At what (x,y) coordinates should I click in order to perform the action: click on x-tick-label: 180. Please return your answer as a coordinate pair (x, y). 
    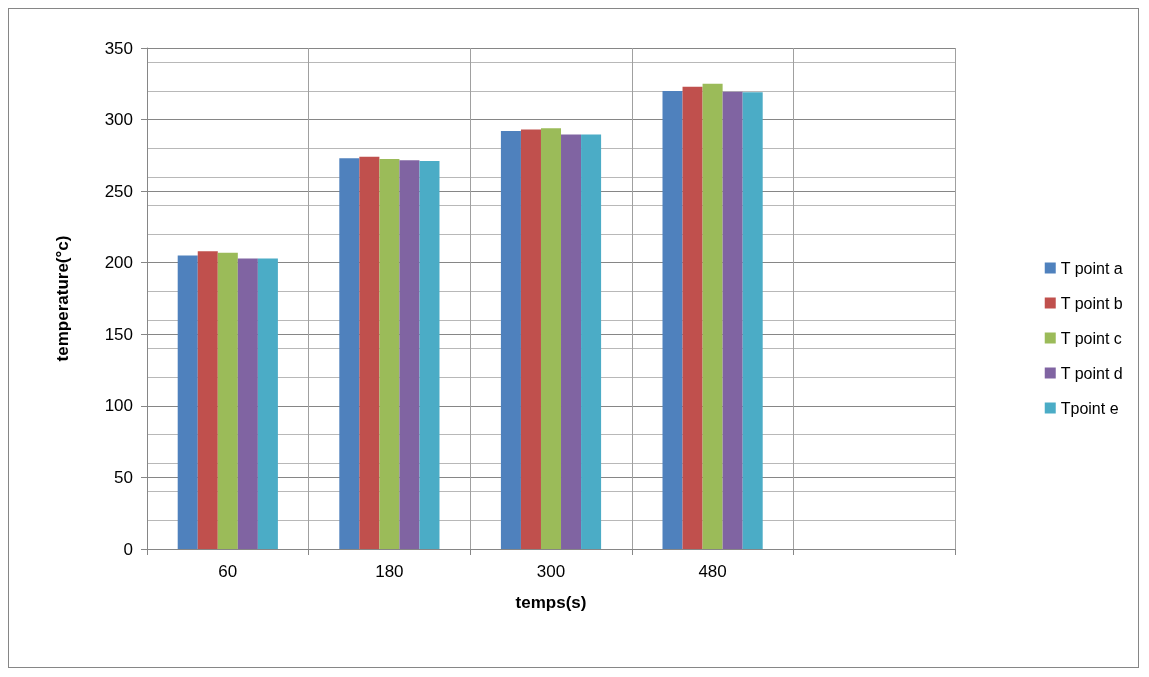
    Looking at the image, I should click on (389, 571).